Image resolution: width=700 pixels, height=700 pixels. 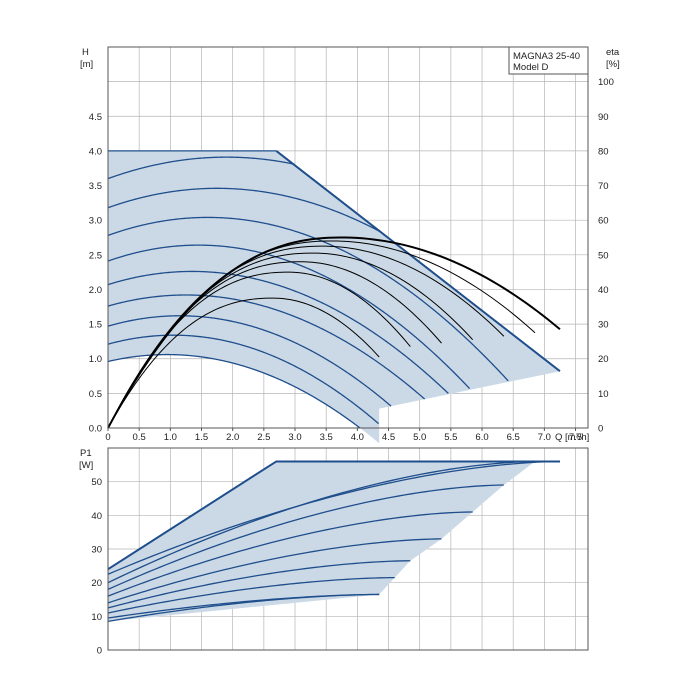 What do you see at coordinates (232, 437) in the screenshot?
I see `x-tick-label: 2.0` at bounding box center [232, 437].